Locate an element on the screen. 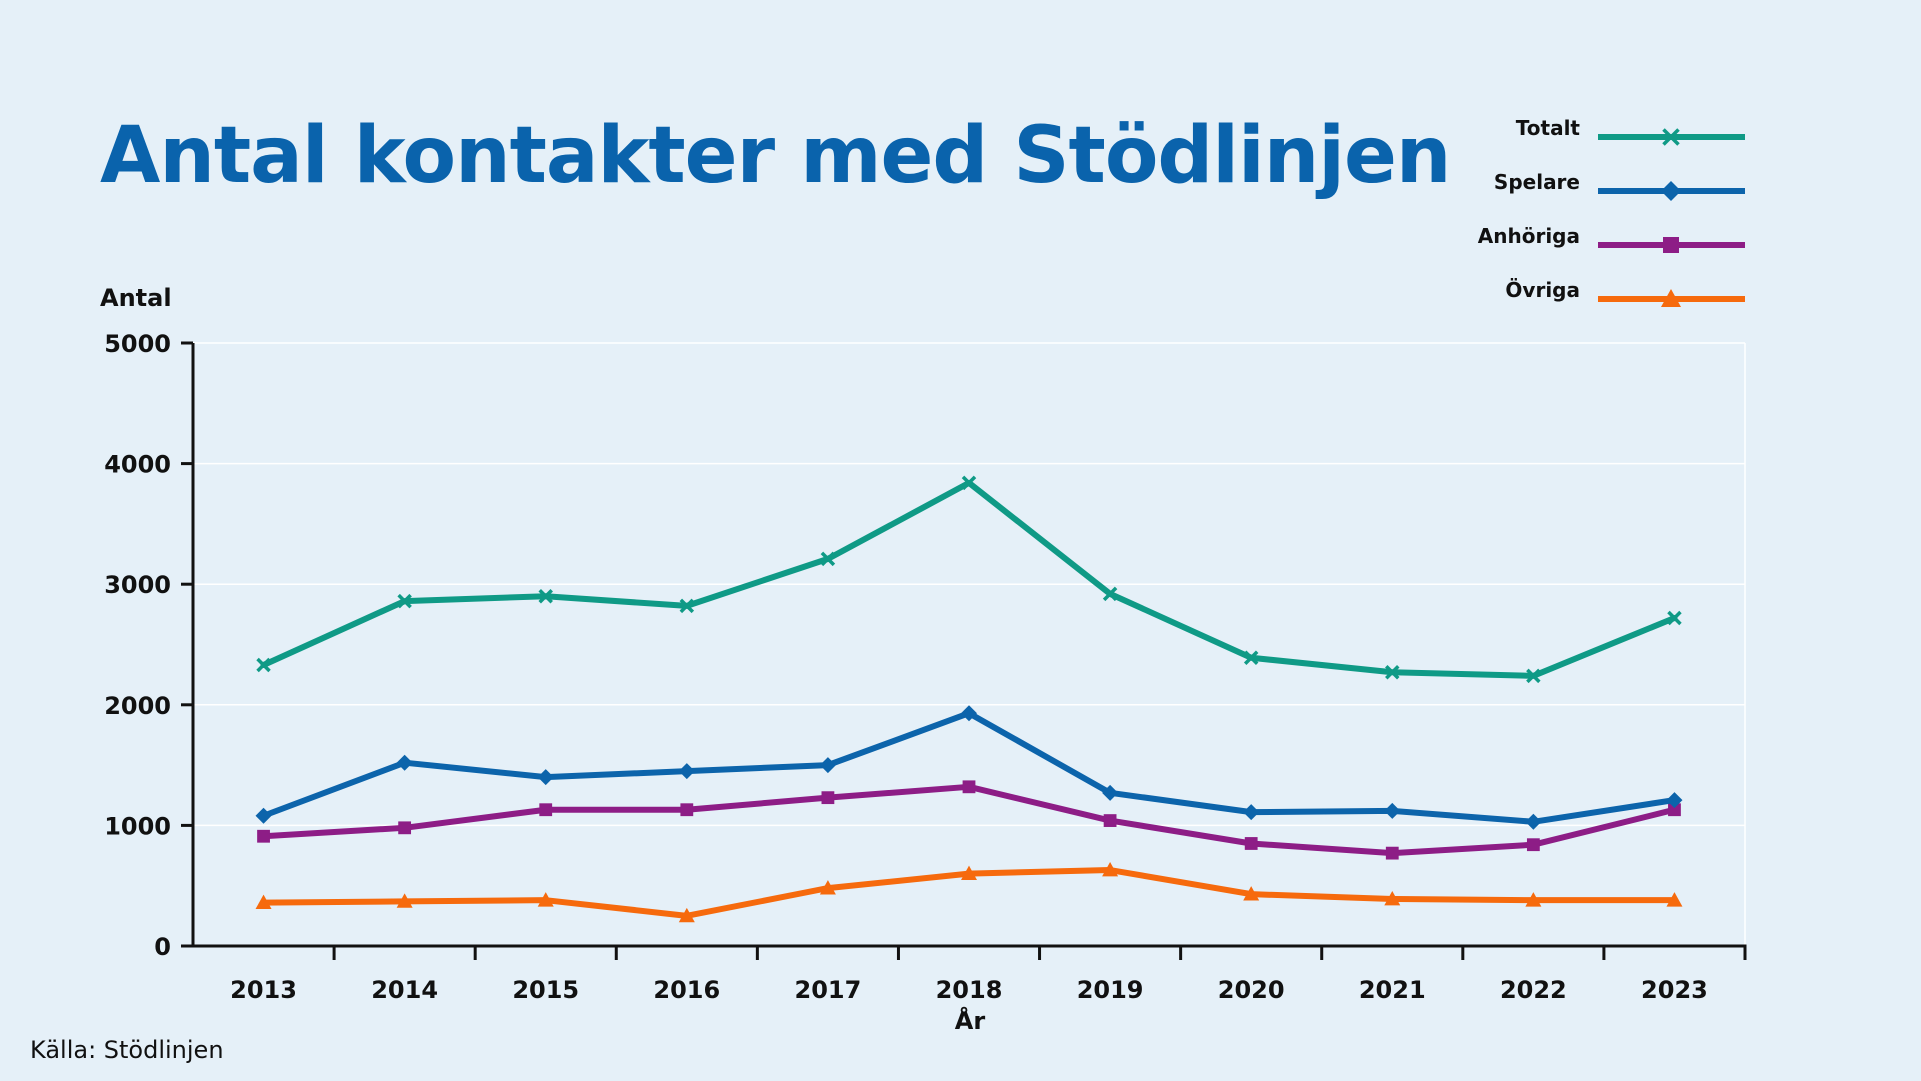 The width and height of the screenshot is (1921, 1081). source-note: Källa: Stödlinjen is located at coordinates (127, 1050).